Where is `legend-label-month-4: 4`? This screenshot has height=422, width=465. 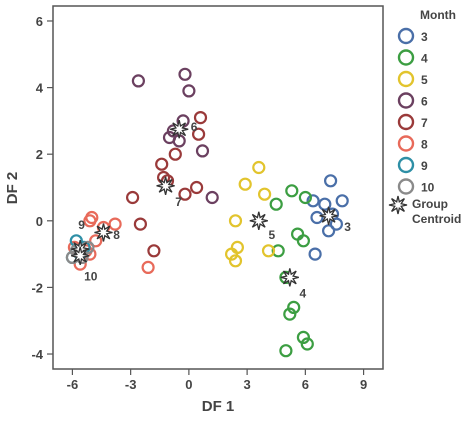
legend-label-month-4: 4 is located at coordinates (424, 59).